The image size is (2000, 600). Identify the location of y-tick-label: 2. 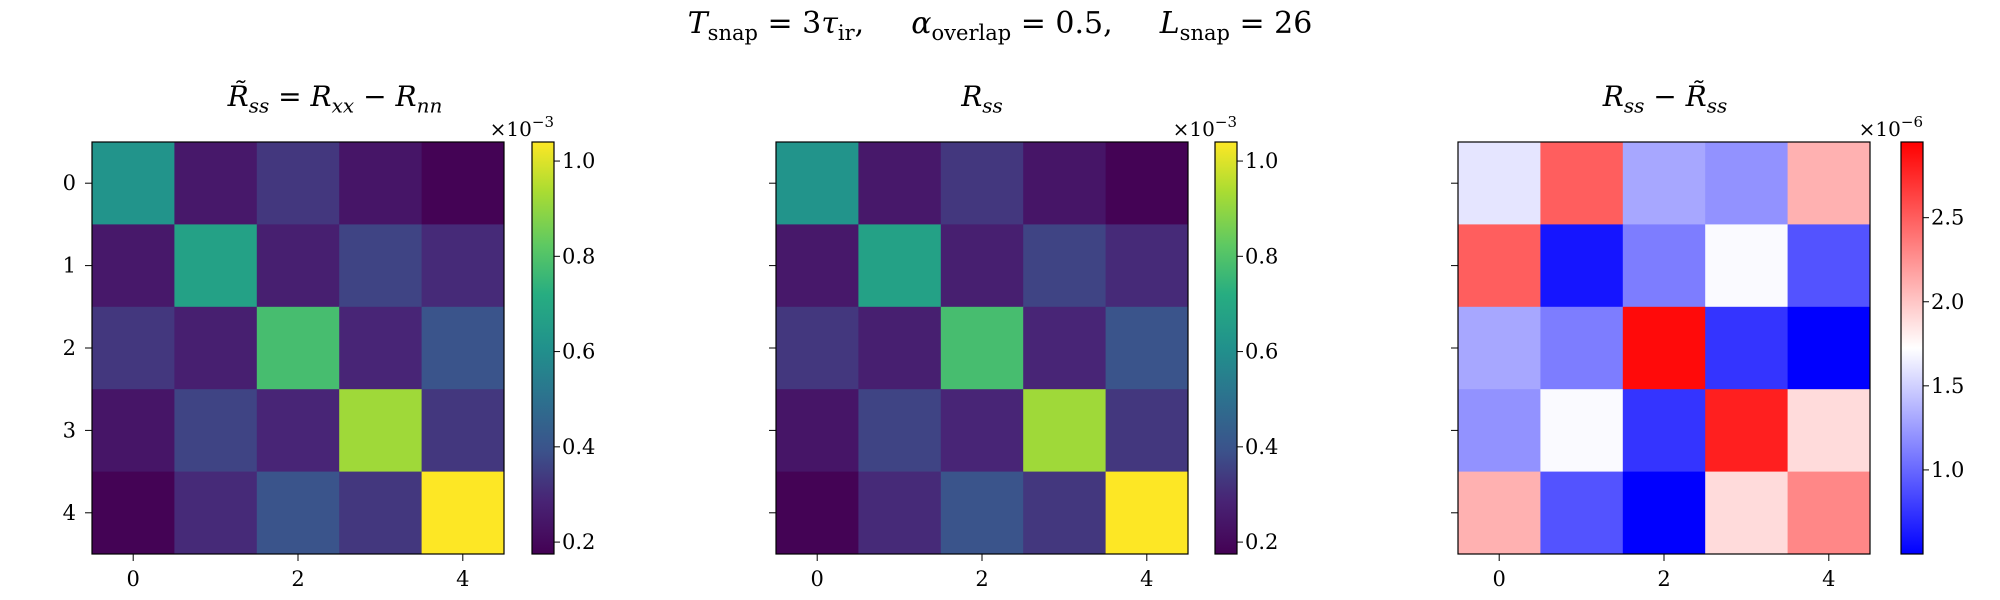
(69, 348).